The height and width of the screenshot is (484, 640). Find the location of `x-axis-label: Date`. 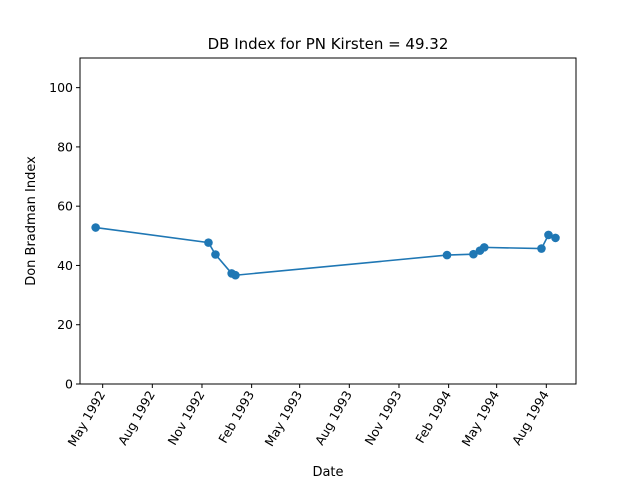

x-axis-label: Date is located at coordinates (327, 472).